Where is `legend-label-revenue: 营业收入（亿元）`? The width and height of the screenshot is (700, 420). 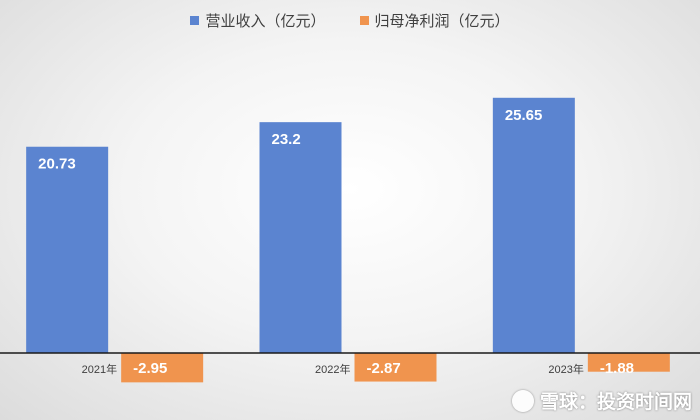 legend-label-revenue: 营业收入（亿元） is located at coordinates (265, 21).